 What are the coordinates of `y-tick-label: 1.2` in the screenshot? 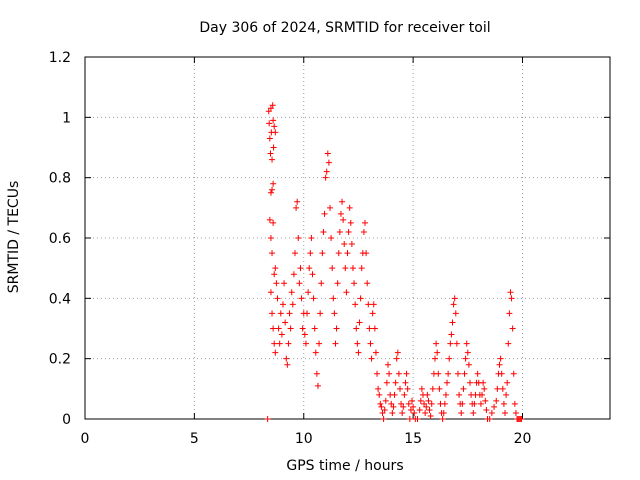 It's located at (60, 58).